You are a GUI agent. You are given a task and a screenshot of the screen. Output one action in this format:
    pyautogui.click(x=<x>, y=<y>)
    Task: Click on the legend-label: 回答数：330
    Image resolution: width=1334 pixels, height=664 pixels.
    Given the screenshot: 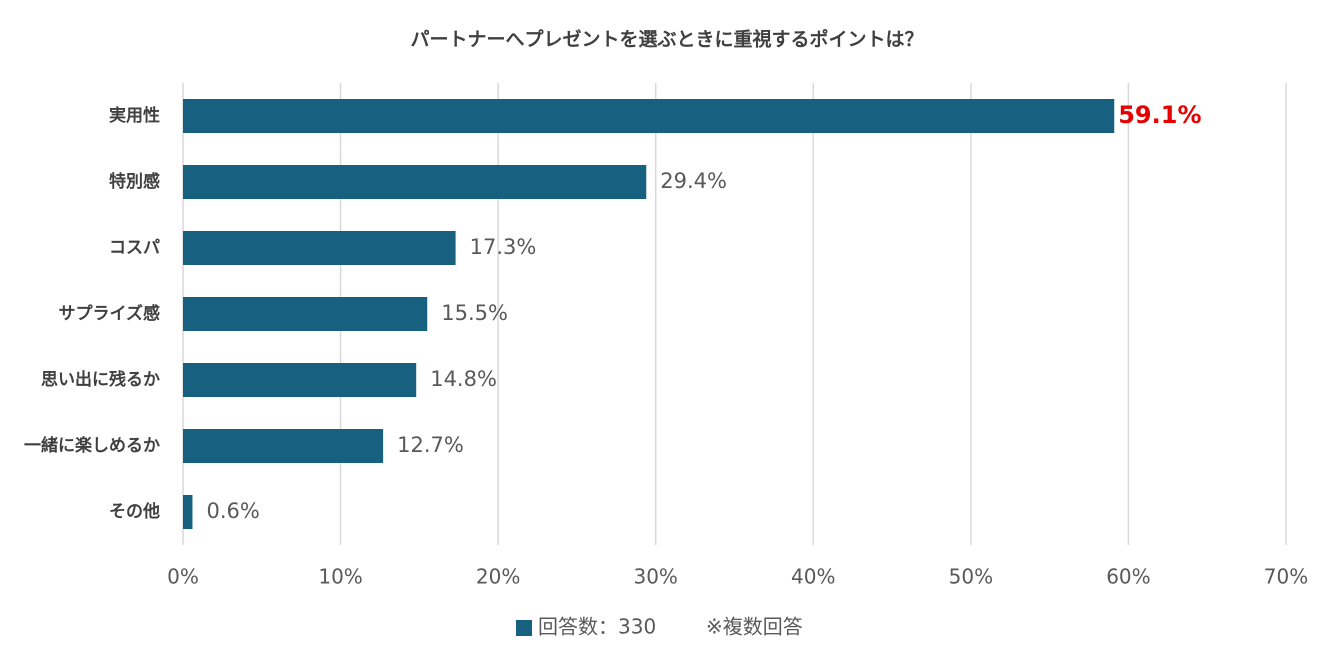 What is the action you would take?
    pyautogui.click(x=597, y=627)
    